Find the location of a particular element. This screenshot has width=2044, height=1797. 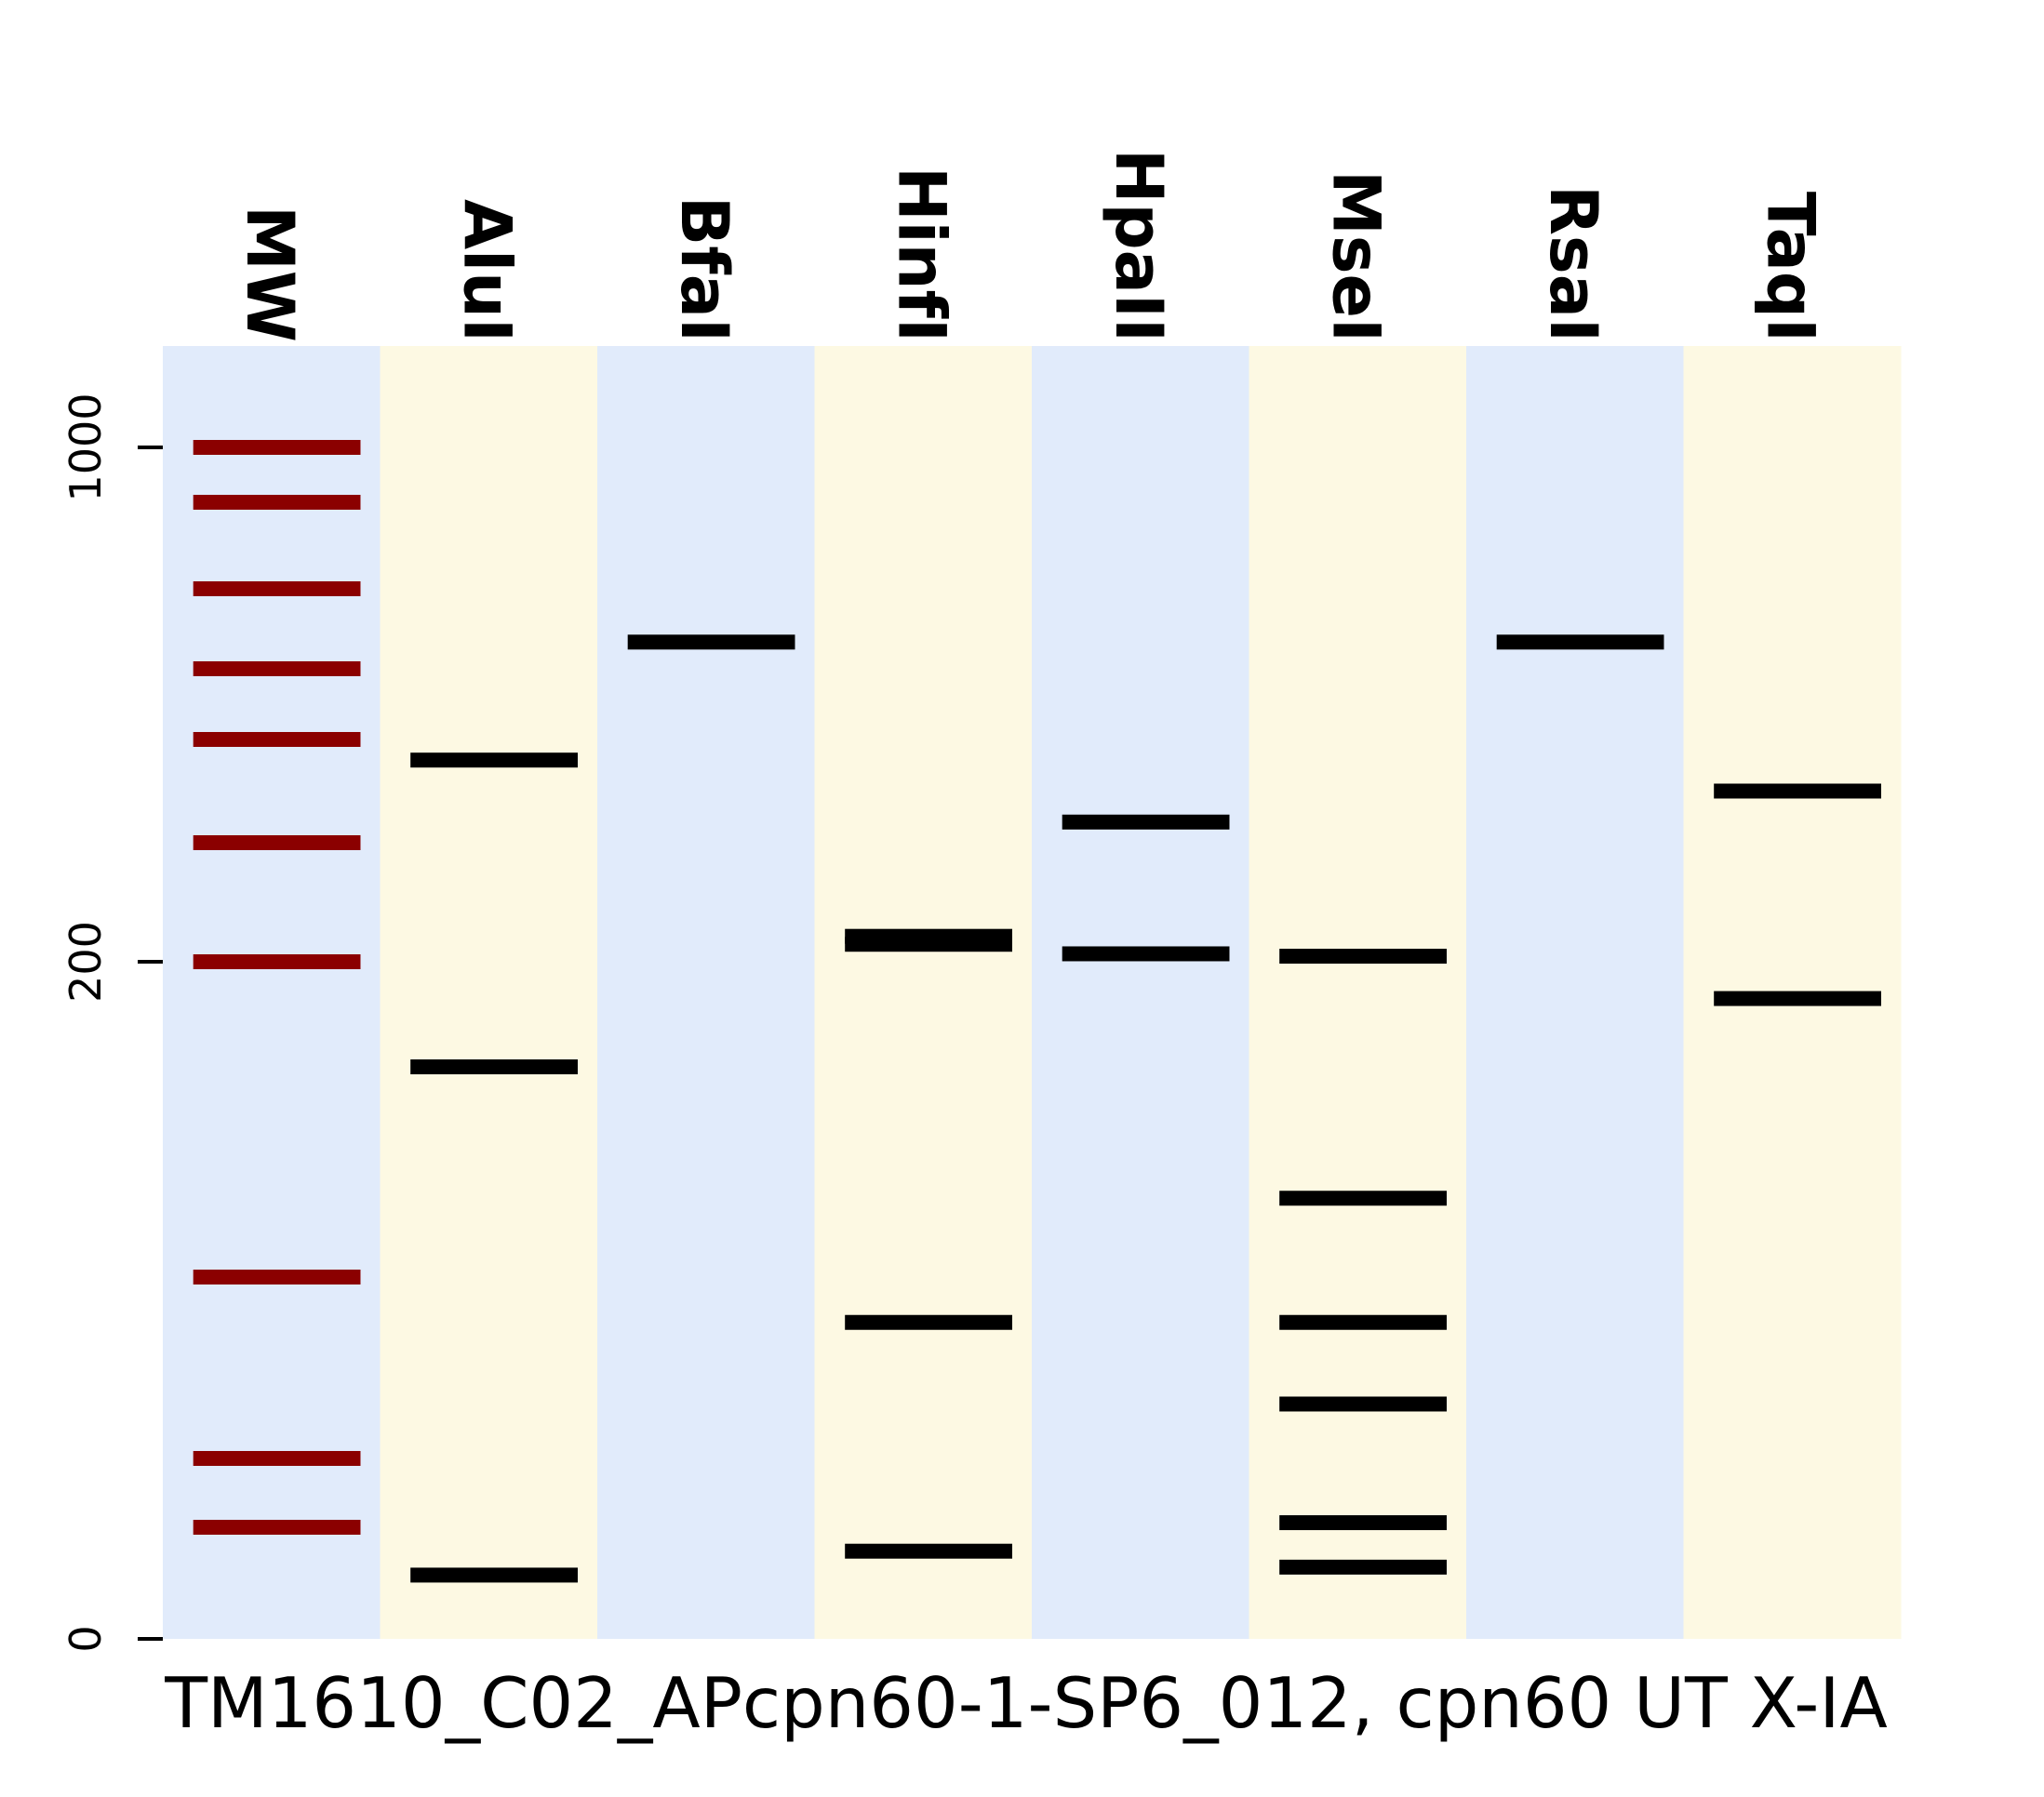

lane-label-hpaii: HpaII is located at coordinates (1139, 245).